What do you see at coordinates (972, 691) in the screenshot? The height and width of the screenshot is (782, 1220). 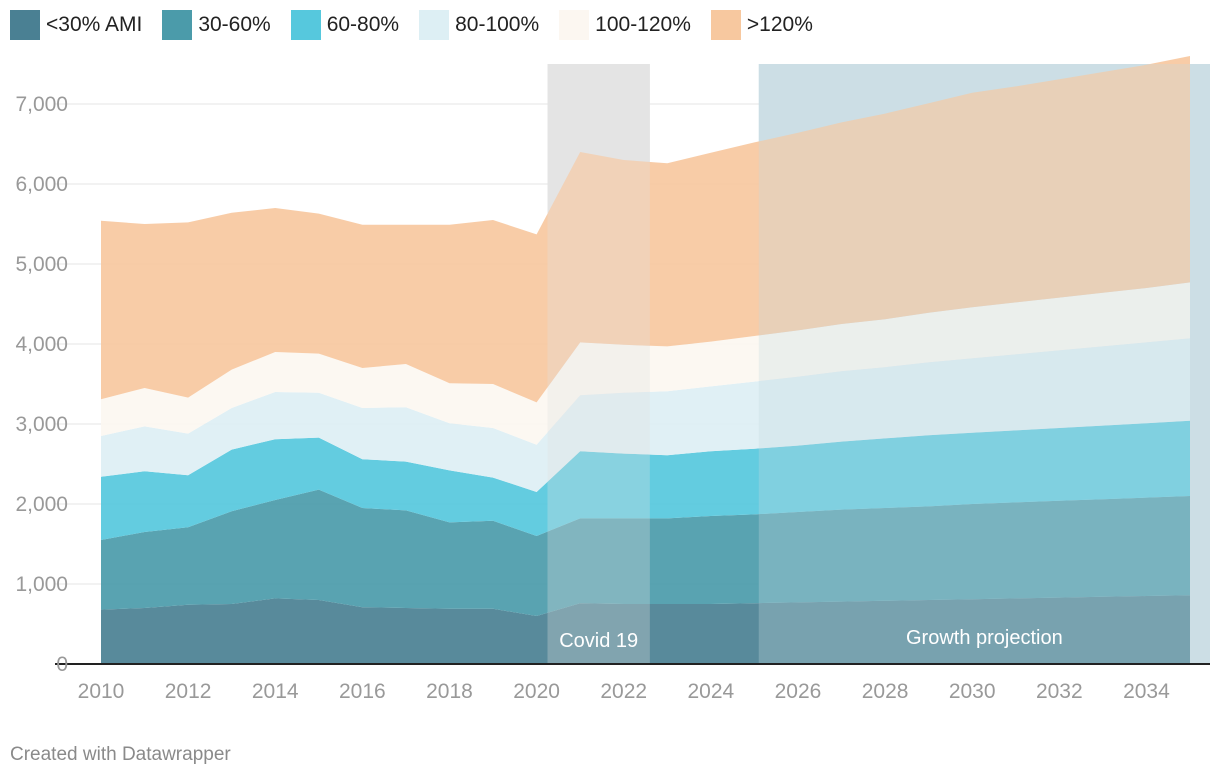 I see `x-tick-label-10: 2030` at bounding box center [972, 691].